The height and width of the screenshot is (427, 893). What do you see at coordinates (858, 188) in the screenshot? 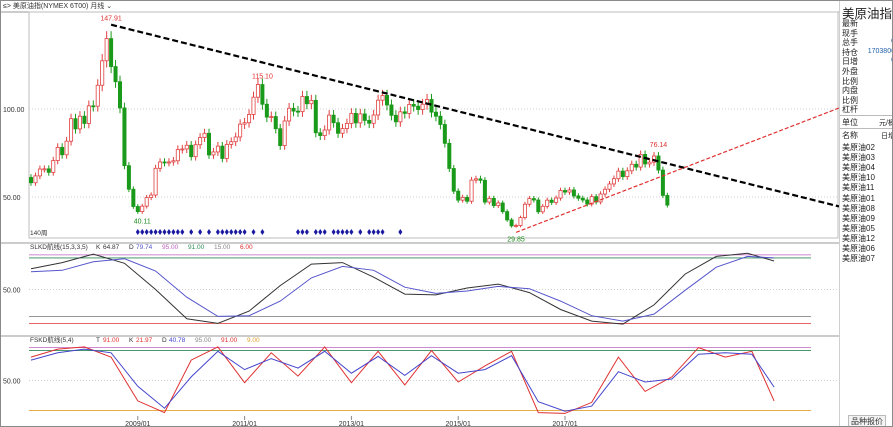
I see `contract-list-item: 美原油11` at bounding box center [858, 188].